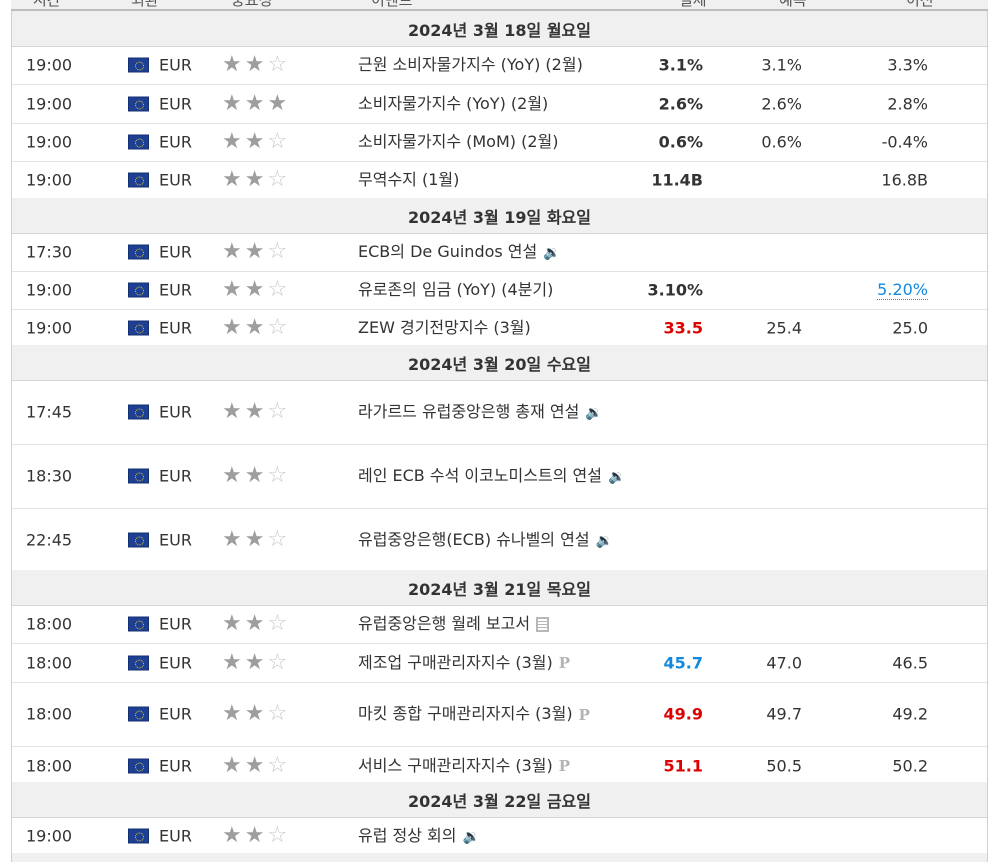 The width and height of the screenshot is (995, 862). I want to click on date-header-label: 2024년 3월 21일 목요일, so click(499, 589).